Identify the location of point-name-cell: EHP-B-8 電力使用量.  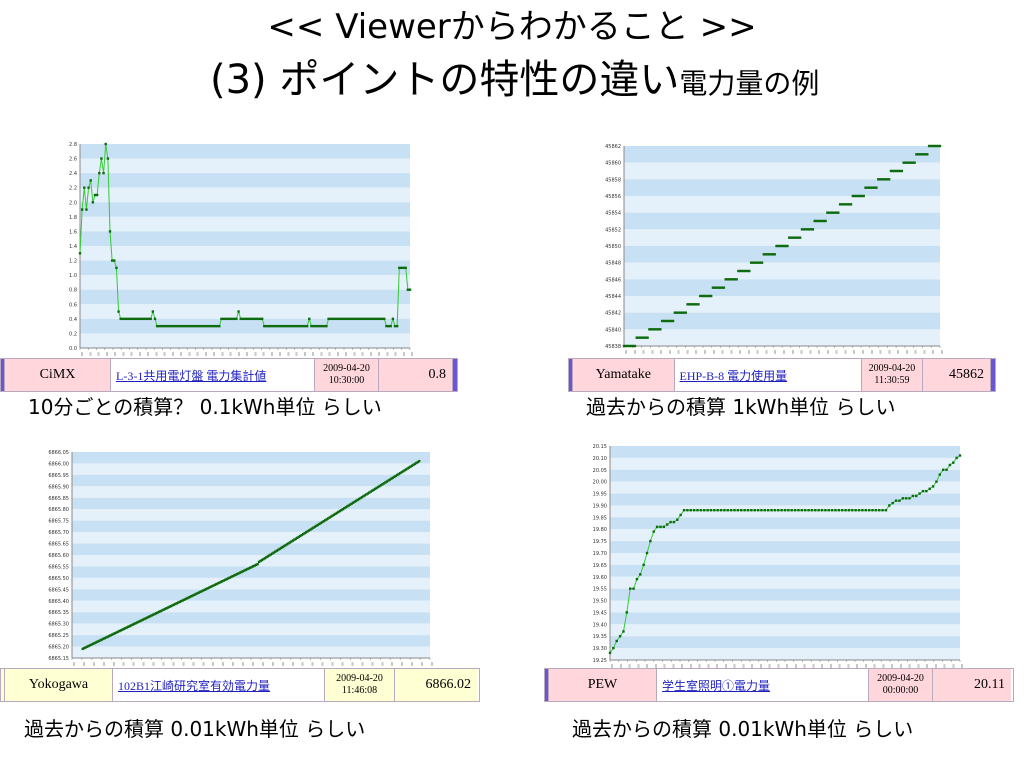
(768, 375).